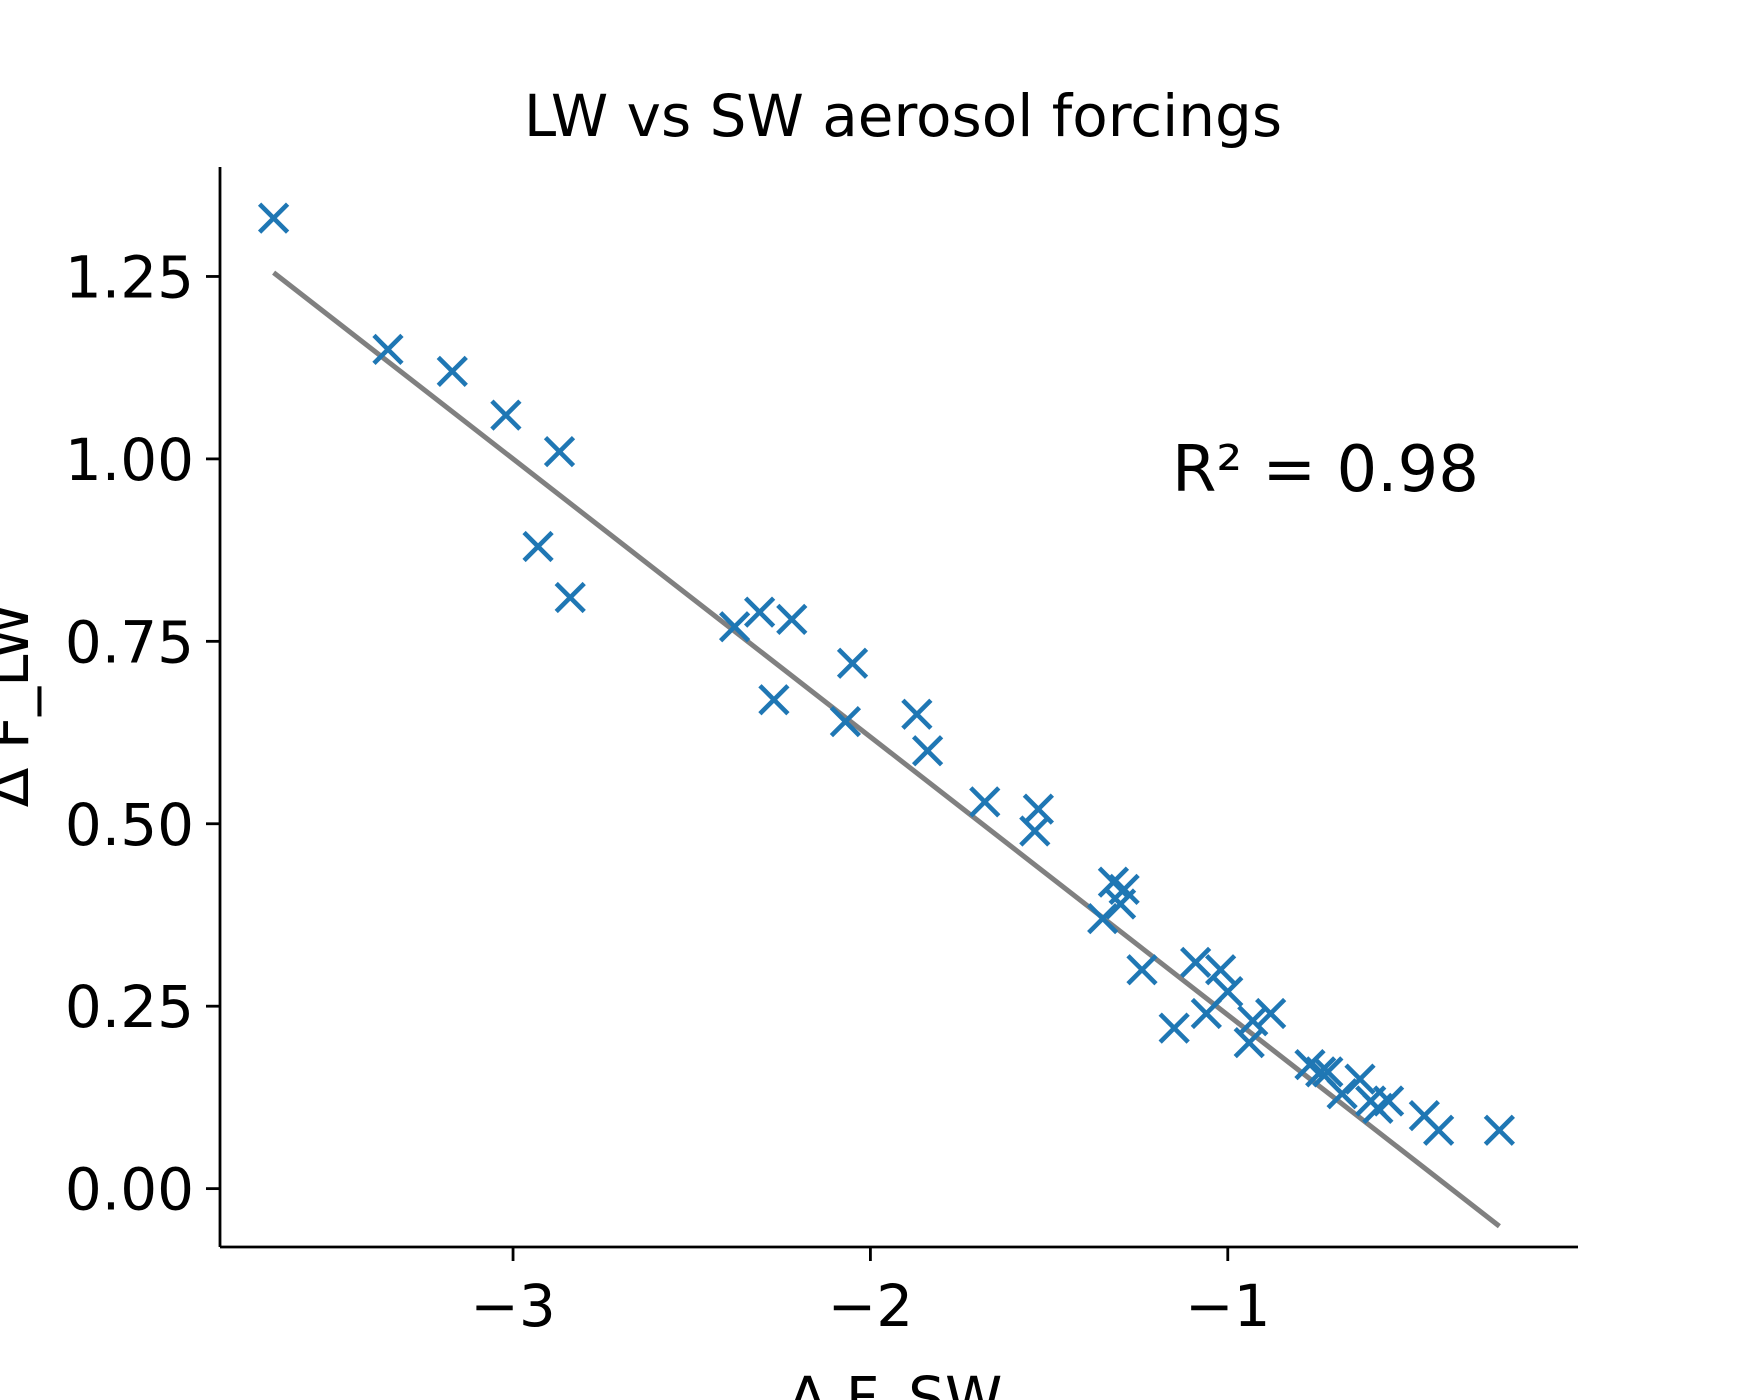 Image resolution: width=1750 pixels, height=1400 pixels. What do you see at coordinates (129, 460) in the screenshot?
I see `y-tick-label: 1.00` at bounding box center [129, 460].